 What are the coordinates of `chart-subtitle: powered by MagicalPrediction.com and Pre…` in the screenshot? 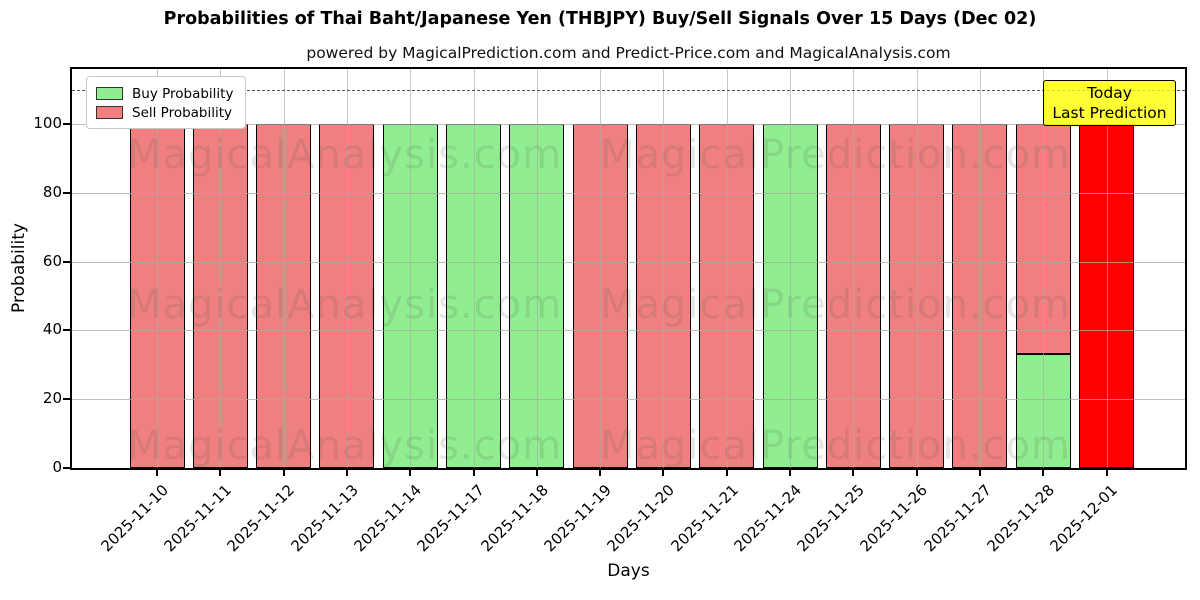 It's located at (628, 53).